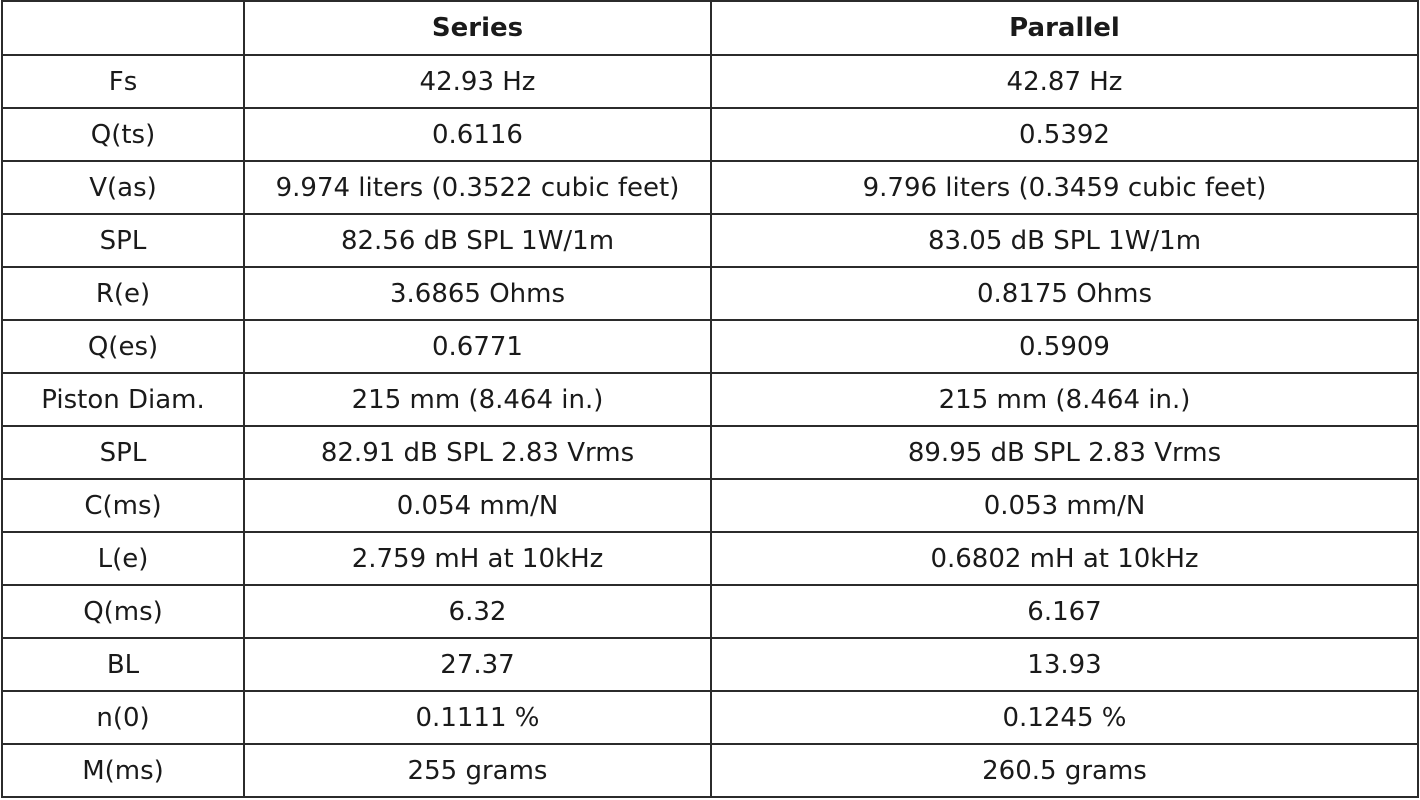 The width and height of the screenshot is (1420, 800). I want to click on table-row: n(0) 0.1111 % 0.1245 %, so click(710, 717).